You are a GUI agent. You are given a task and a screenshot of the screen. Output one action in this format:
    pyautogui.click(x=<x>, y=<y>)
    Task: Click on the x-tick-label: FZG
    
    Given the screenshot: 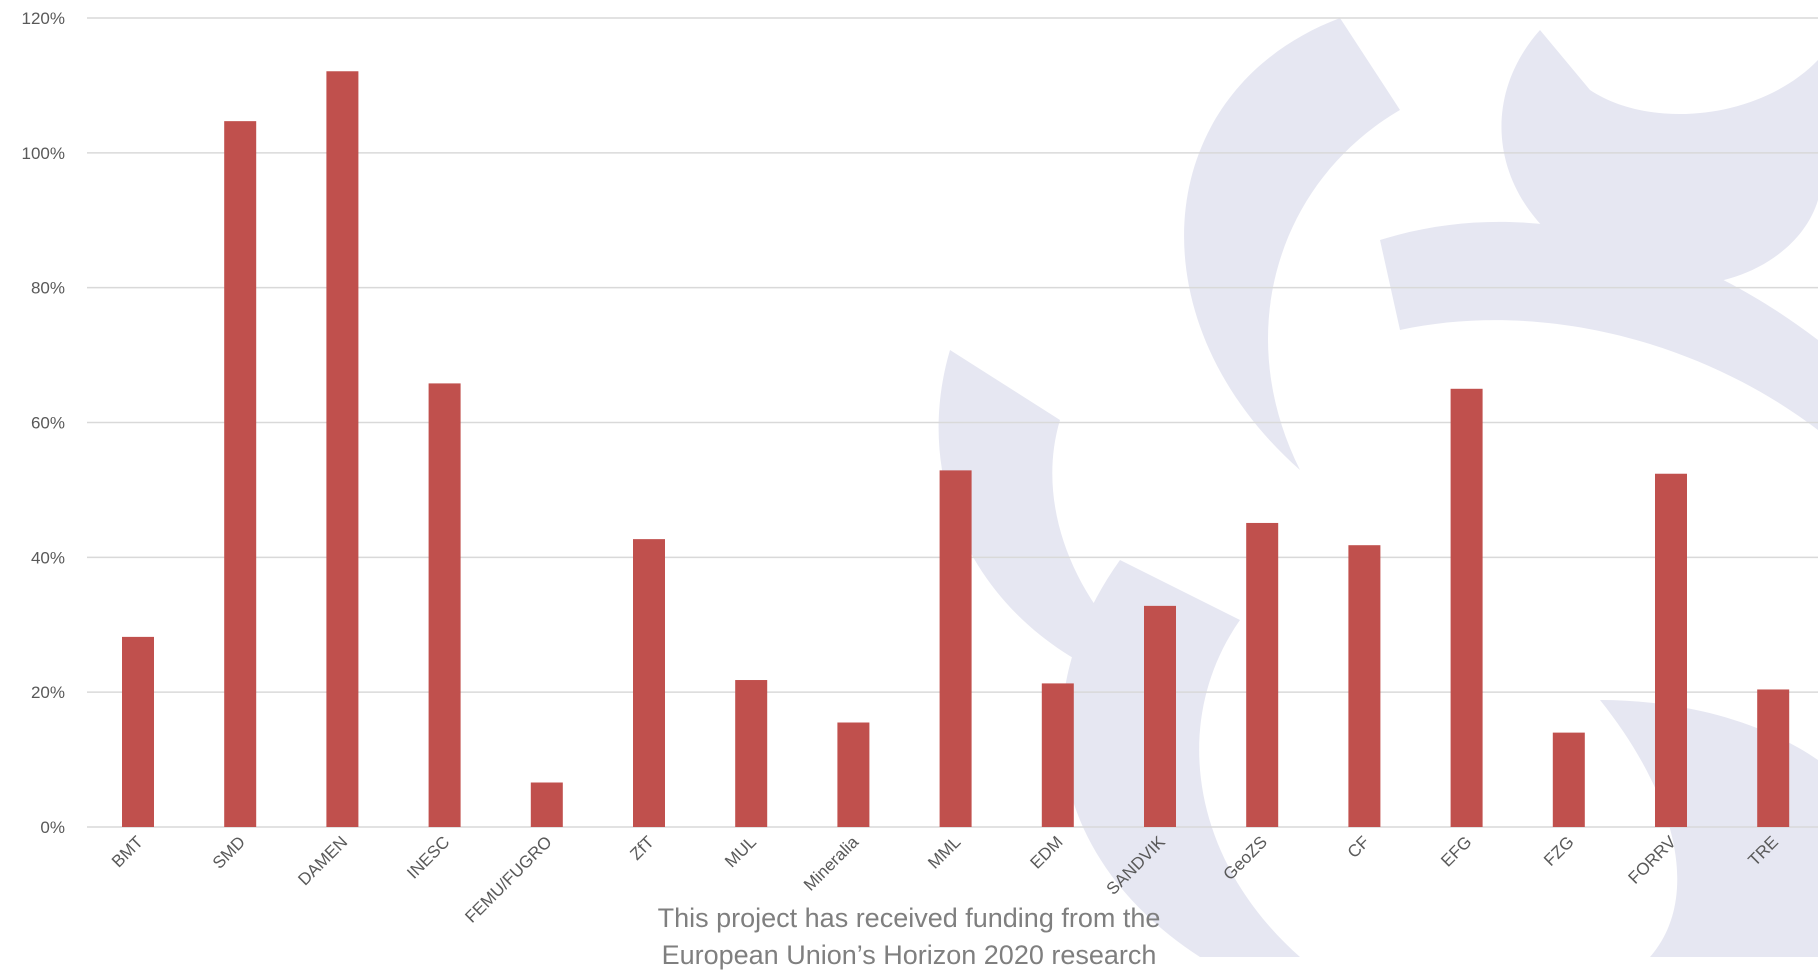 What is the action you would take?
    pyautogui.click(x=1558, y=850)
    